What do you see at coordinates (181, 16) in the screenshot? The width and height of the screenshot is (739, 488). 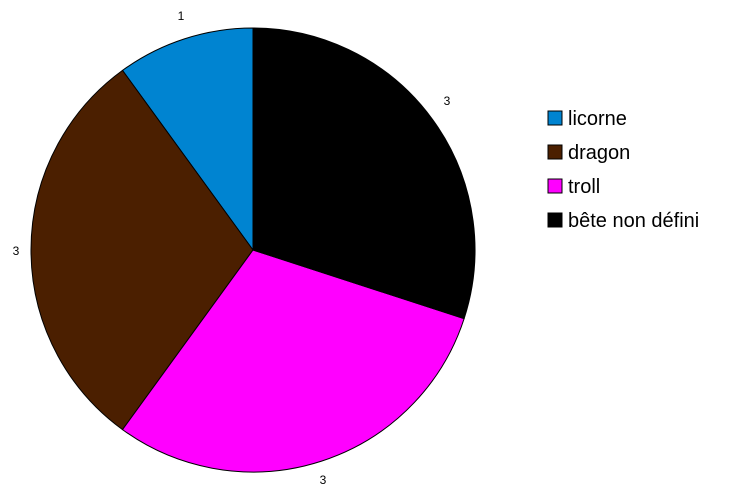 I see `data-label: 1` at bounding box center [181, 16].